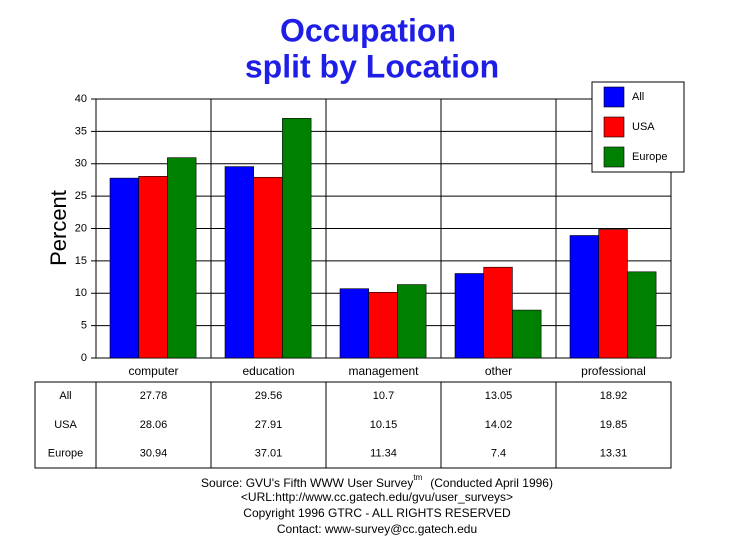 Image resolution: width=729 pixels, height=553 pixels. Describe the element at coordinates (614, 425) in the screenshot. I see `table-cell: 19.85` at that location.